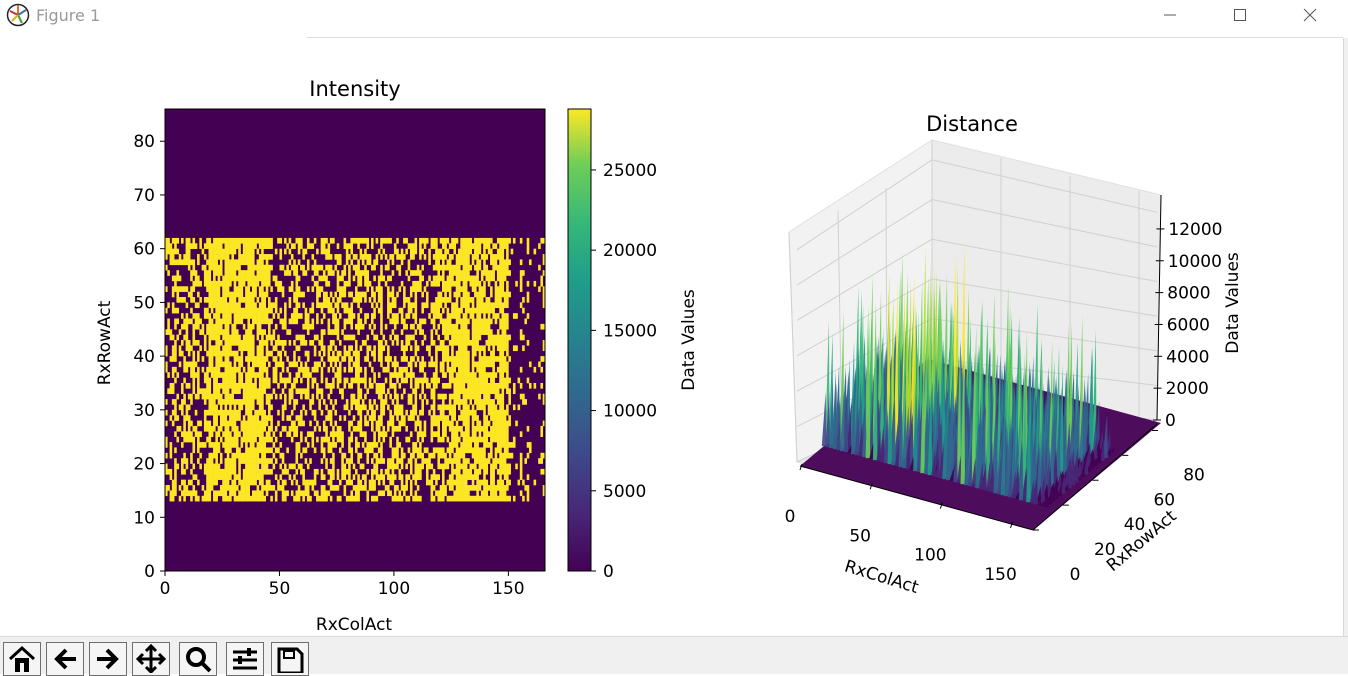 Image resolution: width=1348 pixels, height=676 pixels. Describe the element at coordinates (1310, 15) in the screenshot. I see `close-button` at that location.